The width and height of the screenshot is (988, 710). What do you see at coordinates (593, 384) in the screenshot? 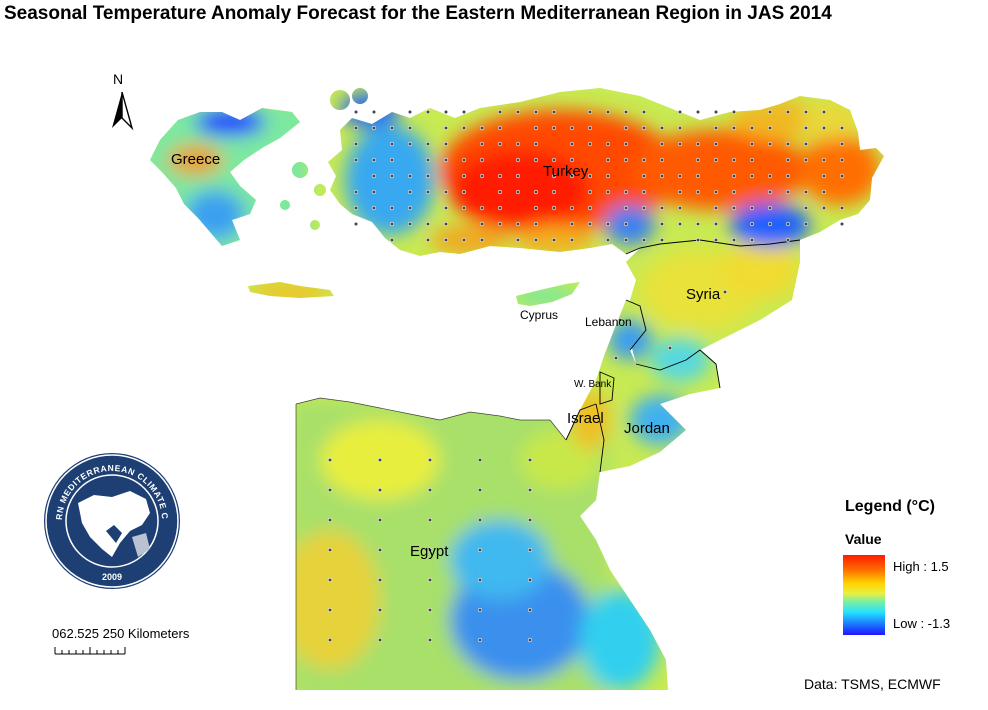
I see `label-west-bank: W. Bank` at bounding box center [593, 384].